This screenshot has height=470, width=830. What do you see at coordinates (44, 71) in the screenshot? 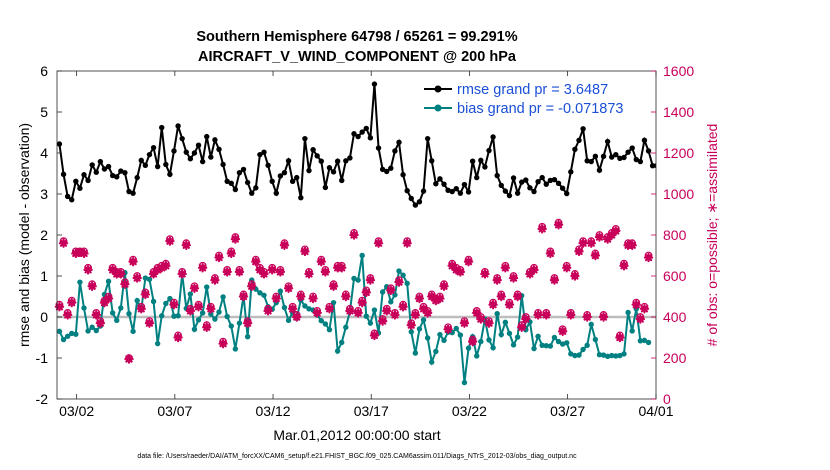
I see `y-tick-label-left: 6` at bounding box center [44, 71].